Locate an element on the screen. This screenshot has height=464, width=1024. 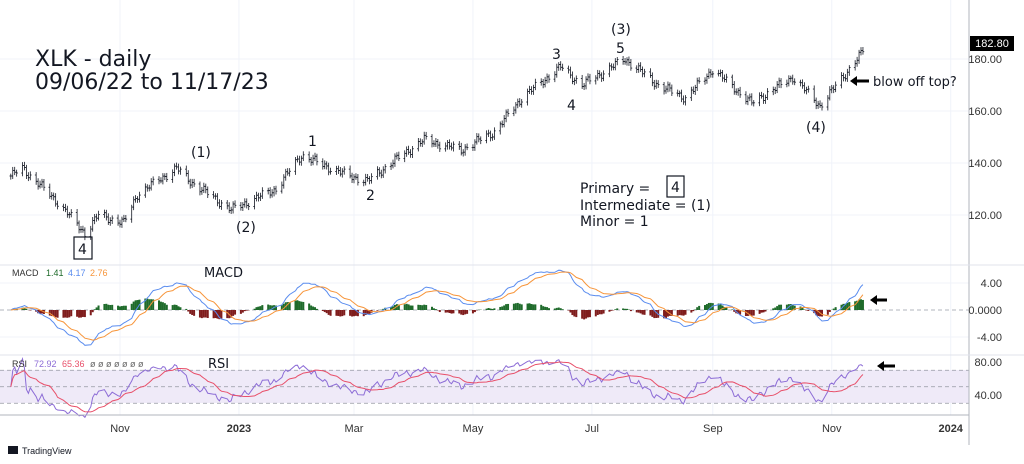
rsi-value: 72.92 is located at coordinates (45, 364).